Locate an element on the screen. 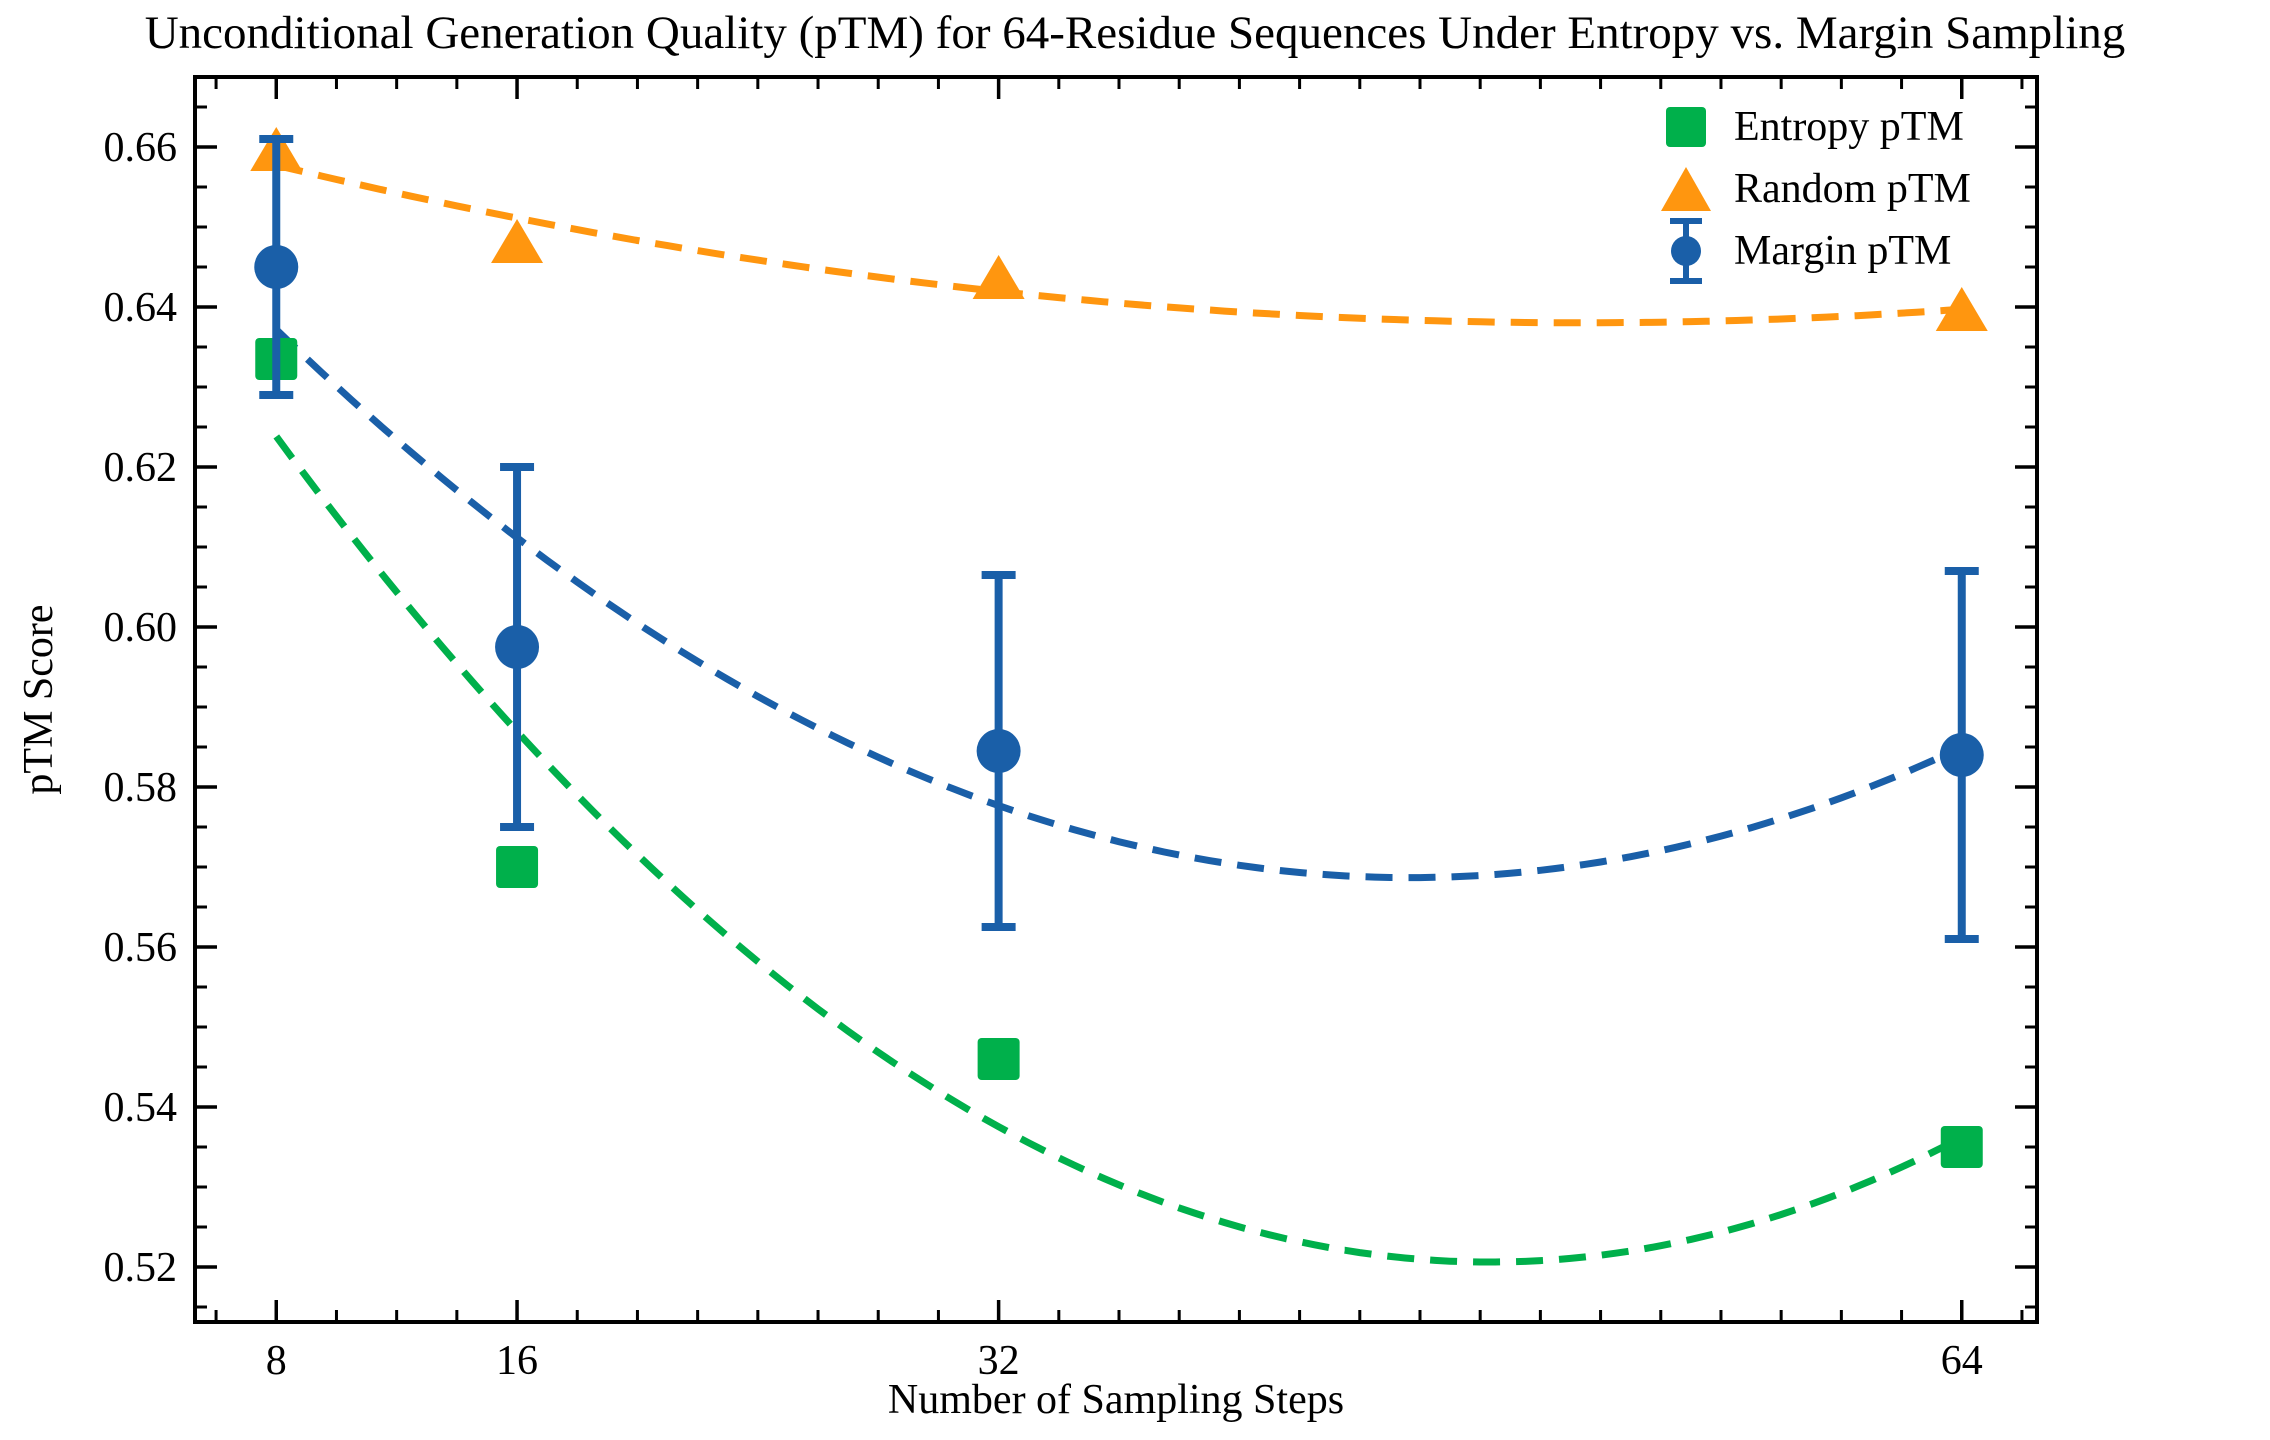 The image size is (2270, 1440). y-tick-label: 0.56 is located at coordinates (141, 948).